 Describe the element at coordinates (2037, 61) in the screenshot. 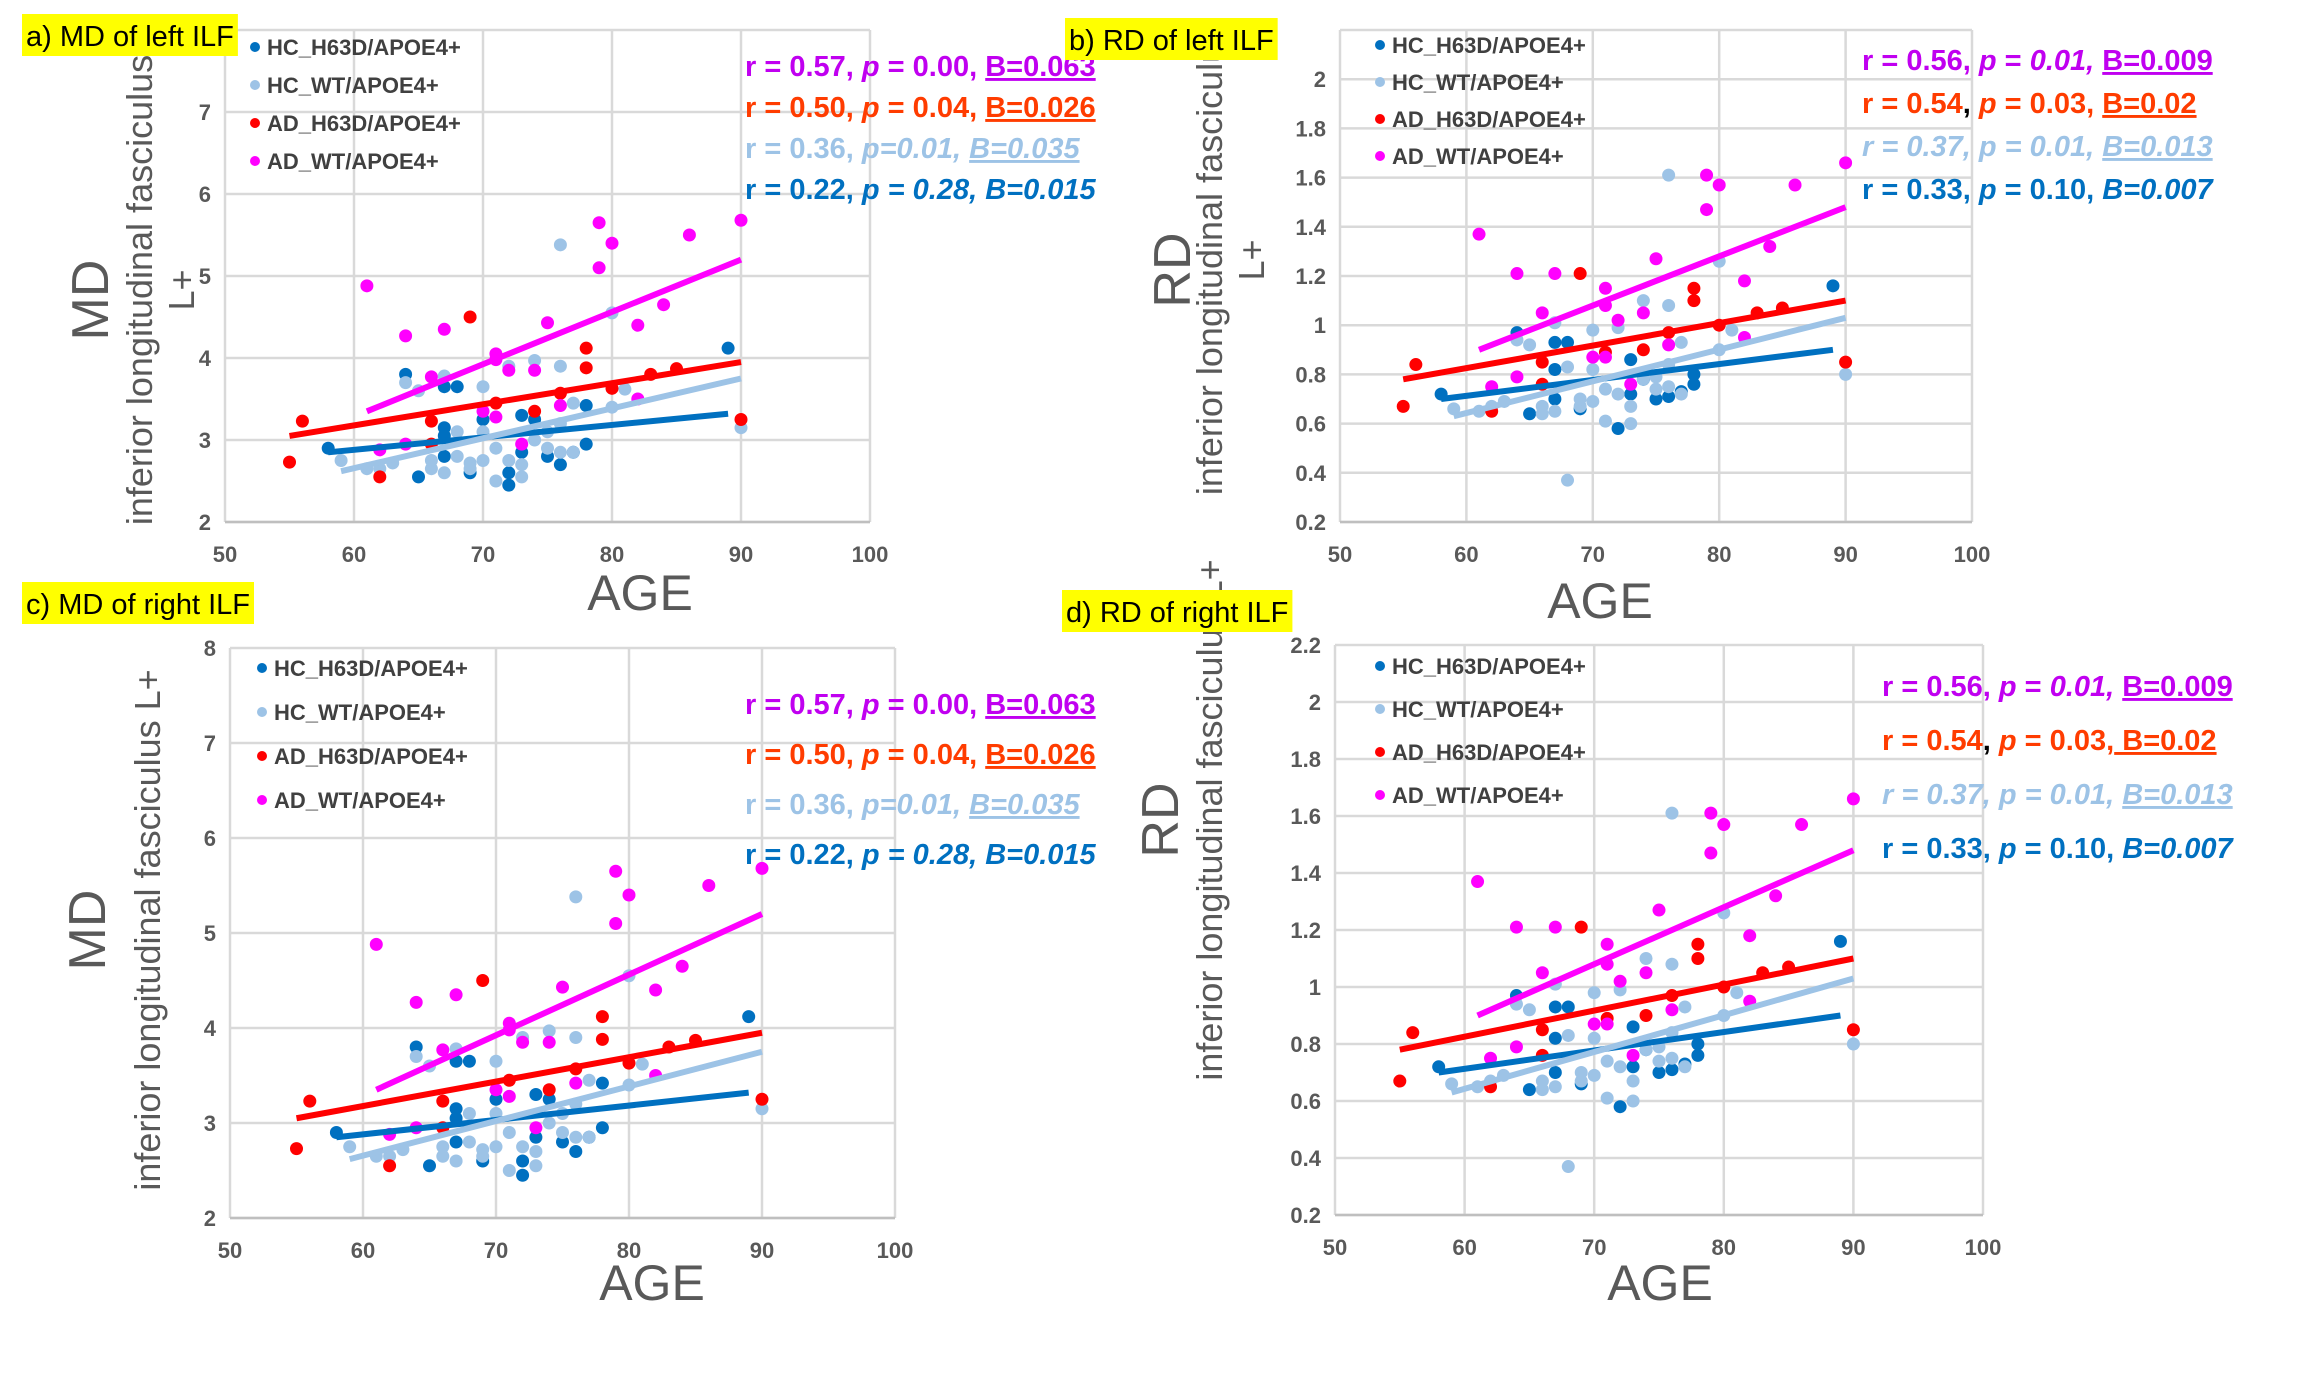

I see `stat-line: r = 0.56, p = 0.01, B=0.009` at that location.